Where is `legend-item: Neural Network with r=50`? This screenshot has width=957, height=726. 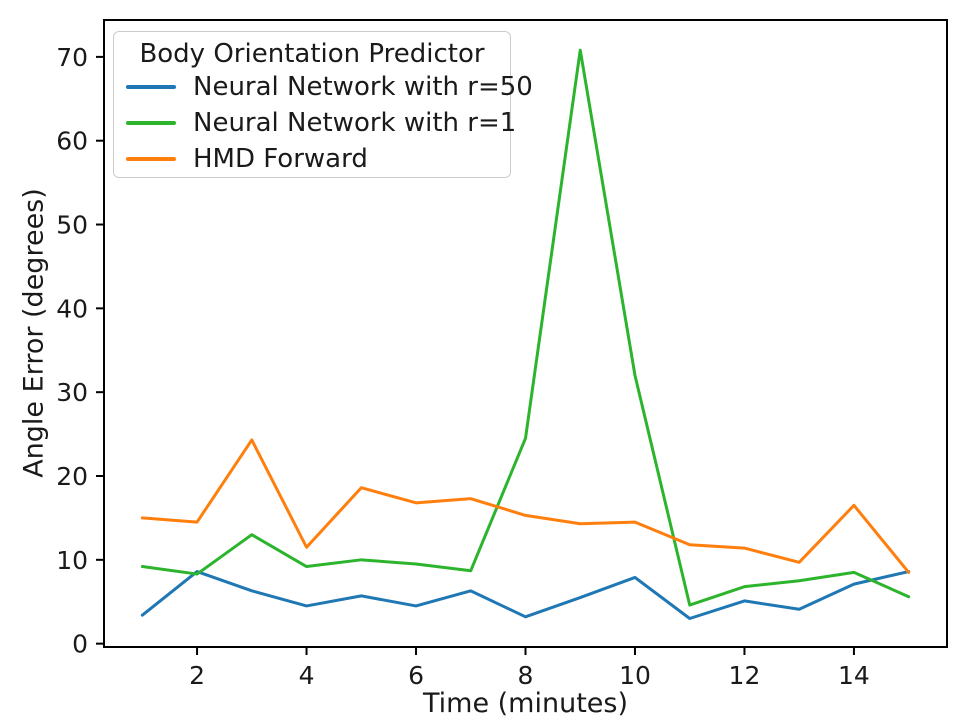
legend-item: Neural Network with r=50 is located at coordinates (323, 87).